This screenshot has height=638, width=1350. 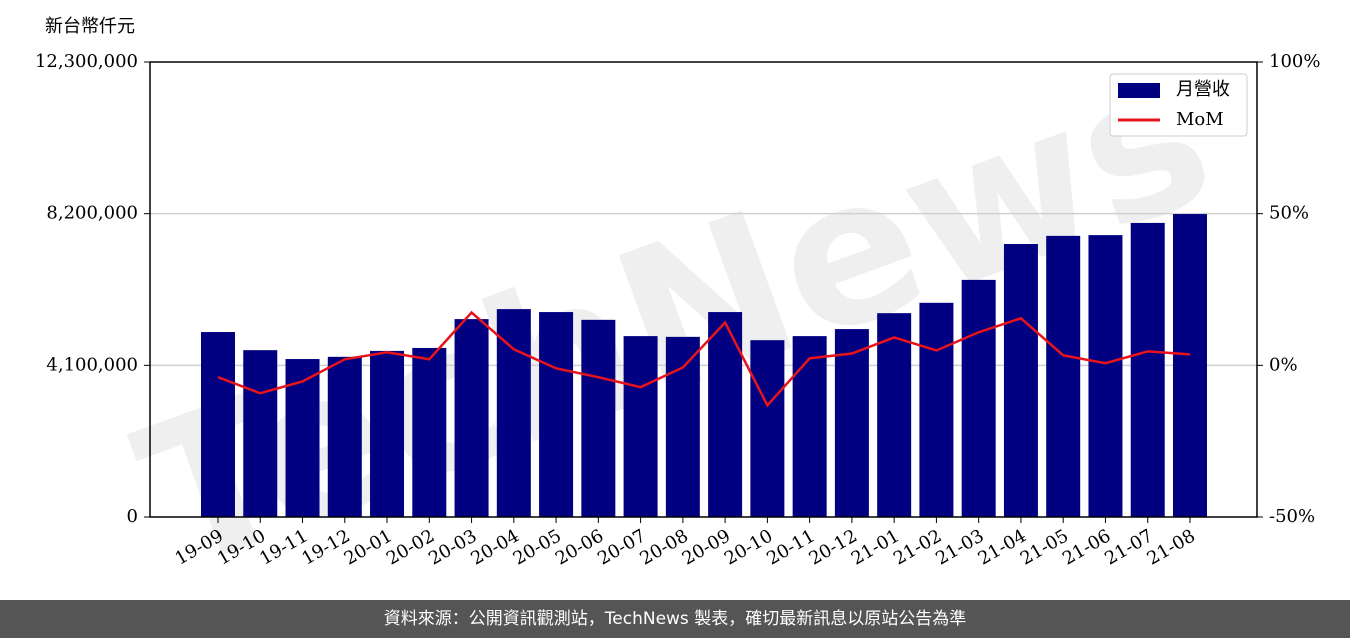 What do you see at coordinates (132, 516) in the screenshot?
I see `y-tick-label: 0` at bounding box center [132, 516].